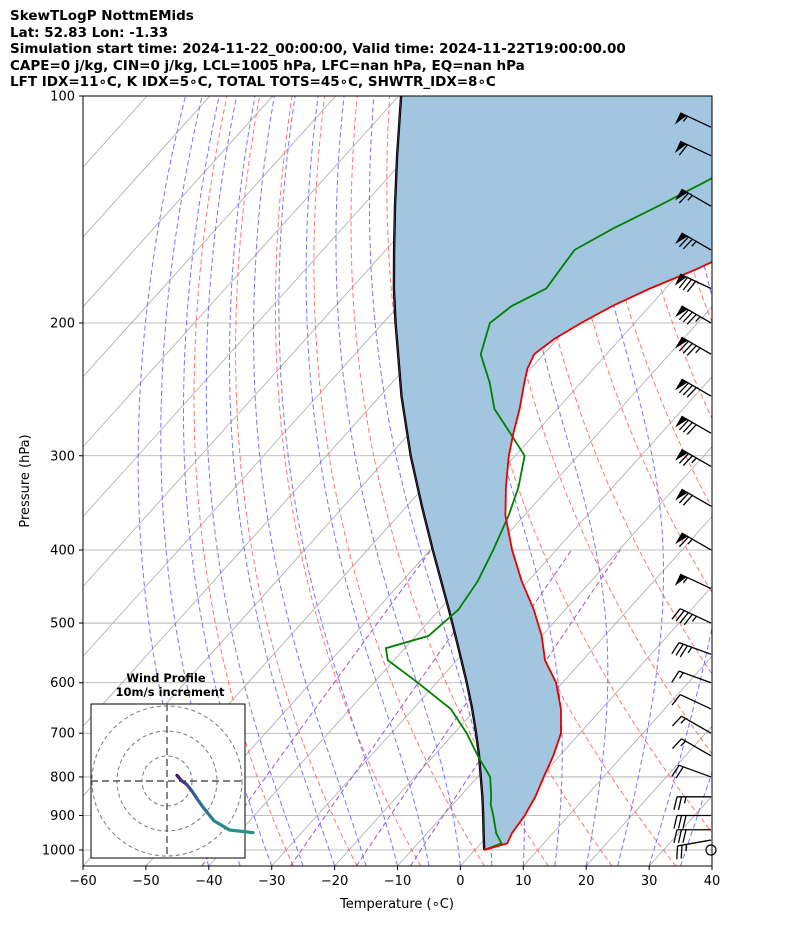  I want to click on y-axis-label: Pressure (hPa), so click(25, 480).